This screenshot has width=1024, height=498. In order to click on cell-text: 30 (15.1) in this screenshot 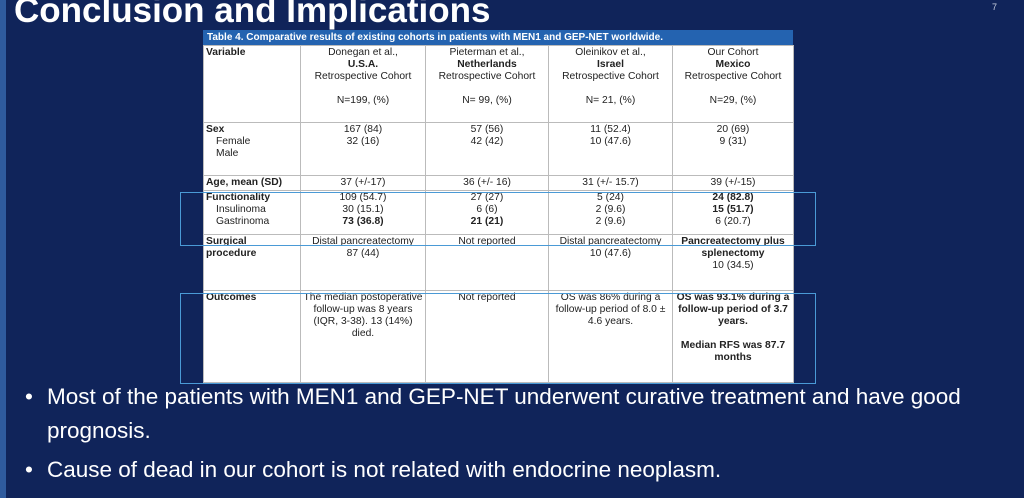, I will do `click(363, 209)`.